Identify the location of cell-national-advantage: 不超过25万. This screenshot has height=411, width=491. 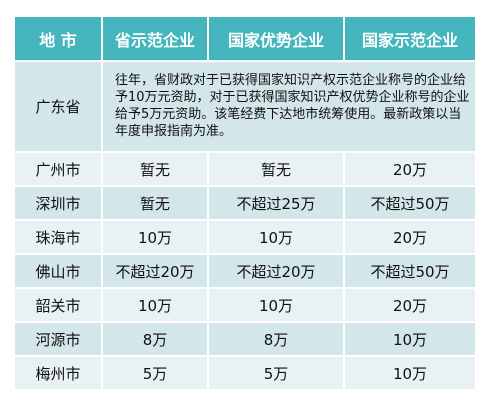
(276, 203).